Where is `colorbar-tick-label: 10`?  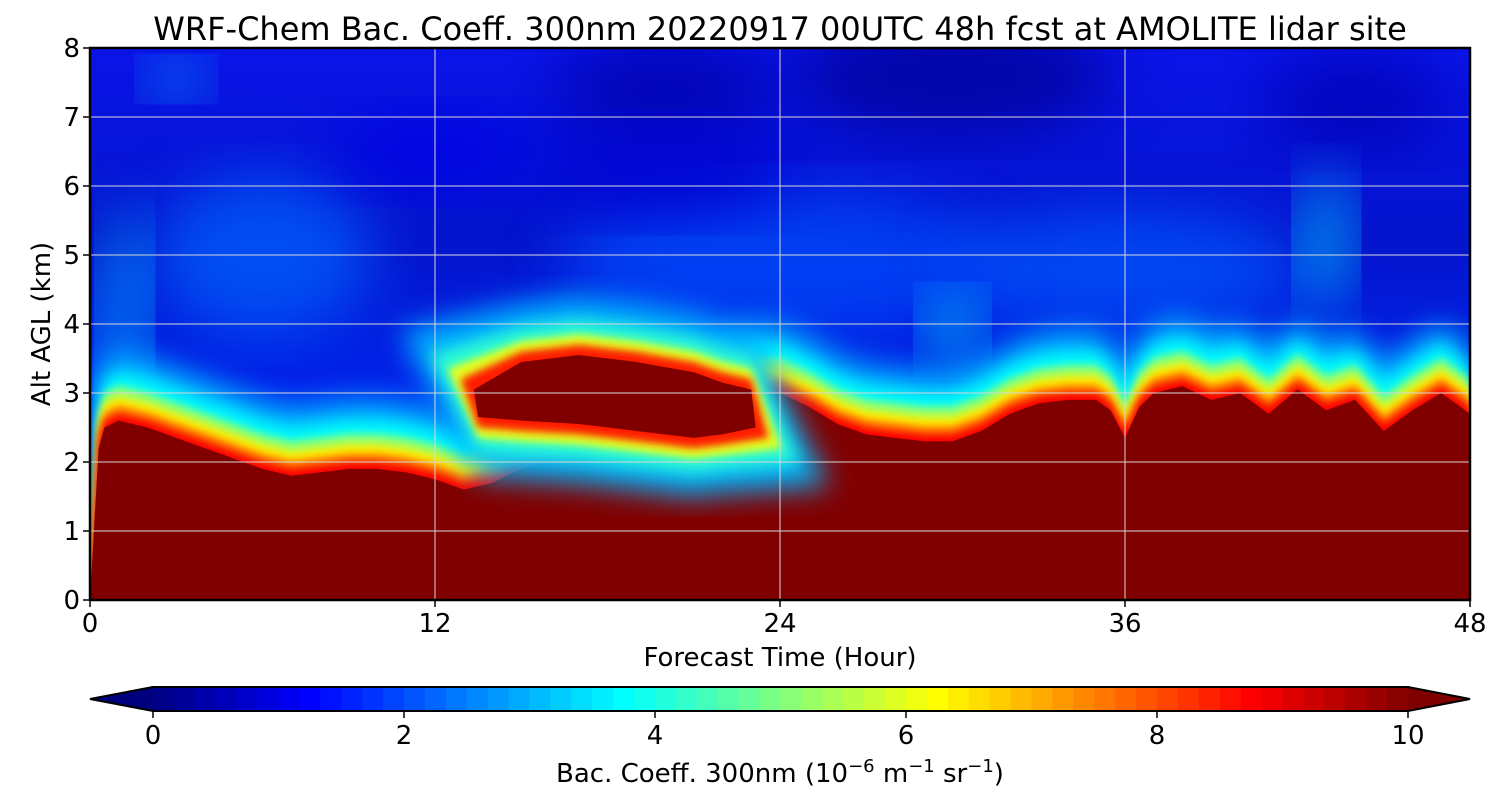 colorbar-tick-label: 10 is located at coordinates (1407, 736).